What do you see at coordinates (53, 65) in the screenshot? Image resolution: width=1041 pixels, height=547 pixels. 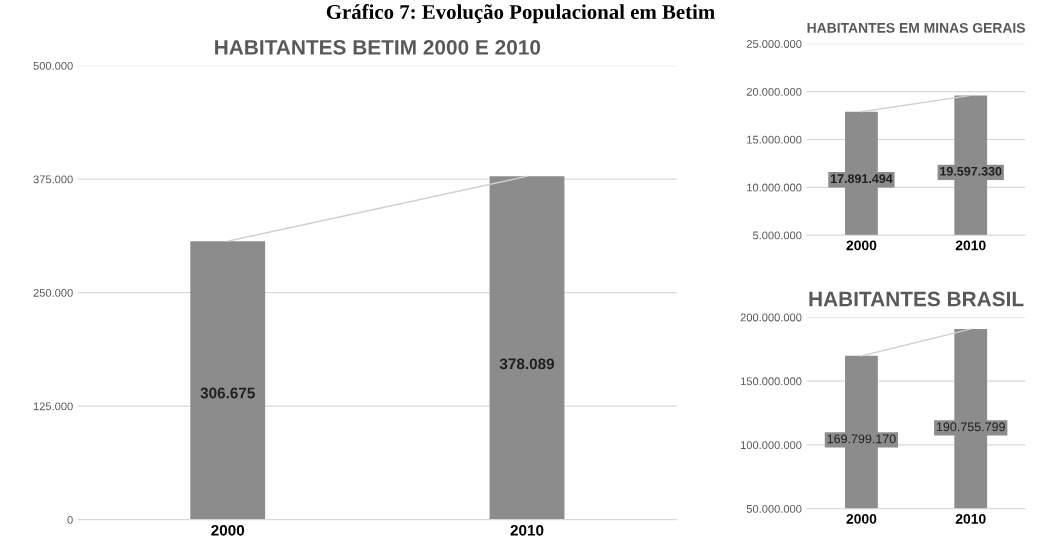 I see `y-tick-label: 500.000` at bounding box center [53, 65].